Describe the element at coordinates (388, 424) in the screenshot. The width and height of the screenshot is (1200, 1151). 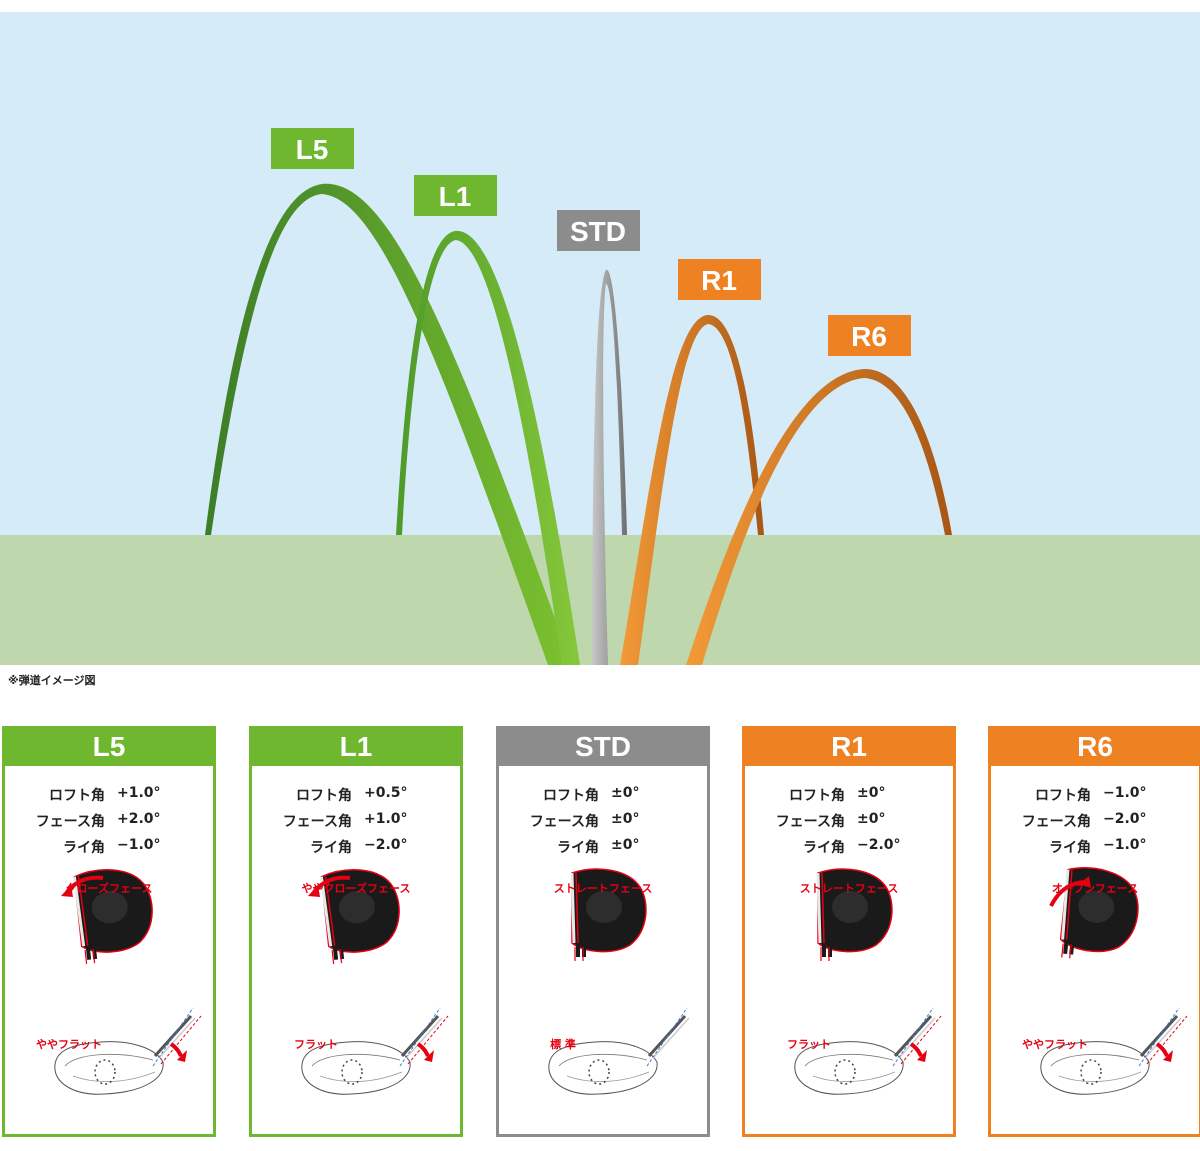
I see `trajectory-l5` at that location.